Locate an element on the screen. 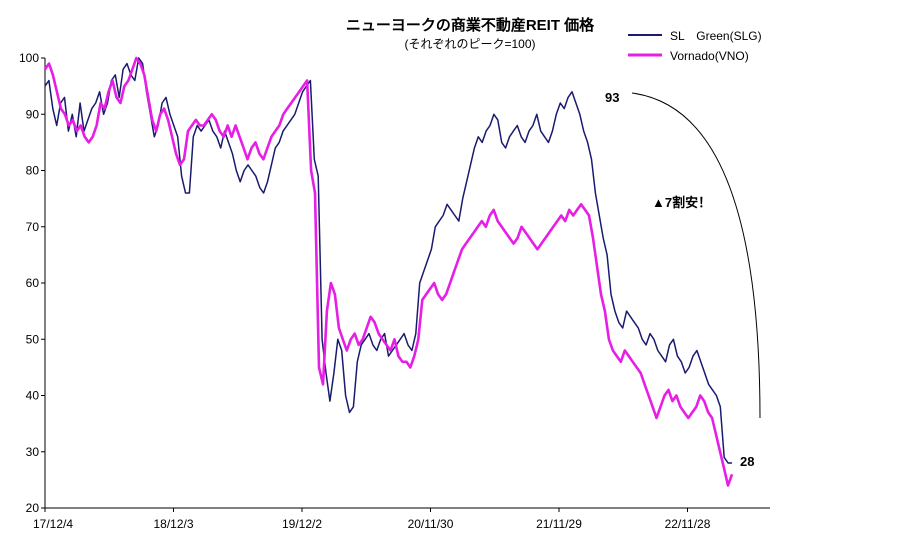 This screenshot has height=548, width=900. decline-note: ▲7割安！ is located at coordinates (681, 202).